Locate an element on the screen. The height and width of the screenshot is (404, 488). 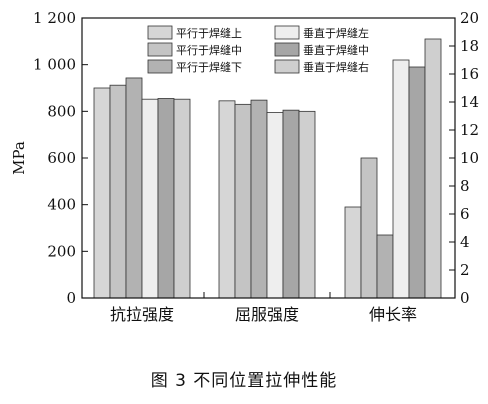
legend-label: 垂直于焊缝左 is located at coordinates (336, 33).